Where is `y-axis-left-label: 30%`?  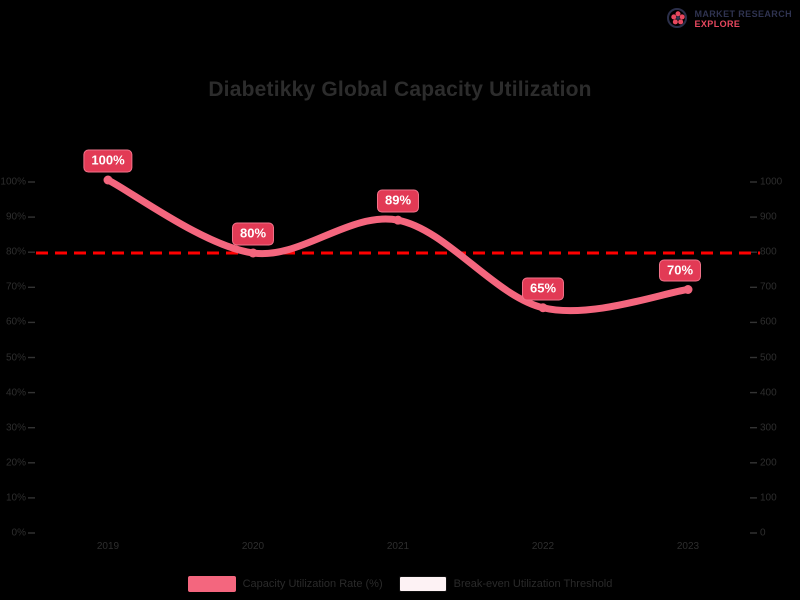
y-axis-left-label: 30% is located at coordinates (15, 428).